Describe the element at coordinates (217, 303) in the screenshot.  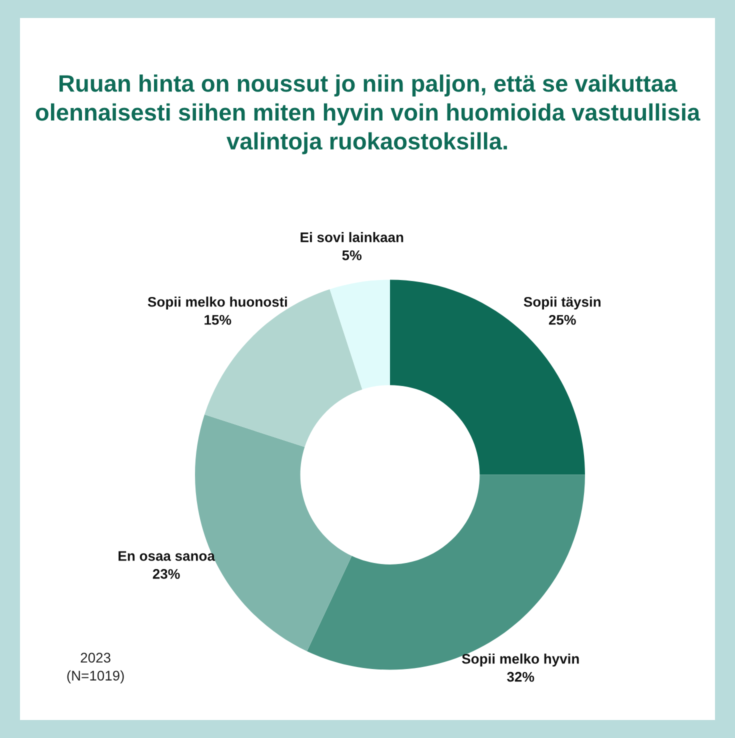
I see `slice-label: Sopii melko huonosti` at that location.